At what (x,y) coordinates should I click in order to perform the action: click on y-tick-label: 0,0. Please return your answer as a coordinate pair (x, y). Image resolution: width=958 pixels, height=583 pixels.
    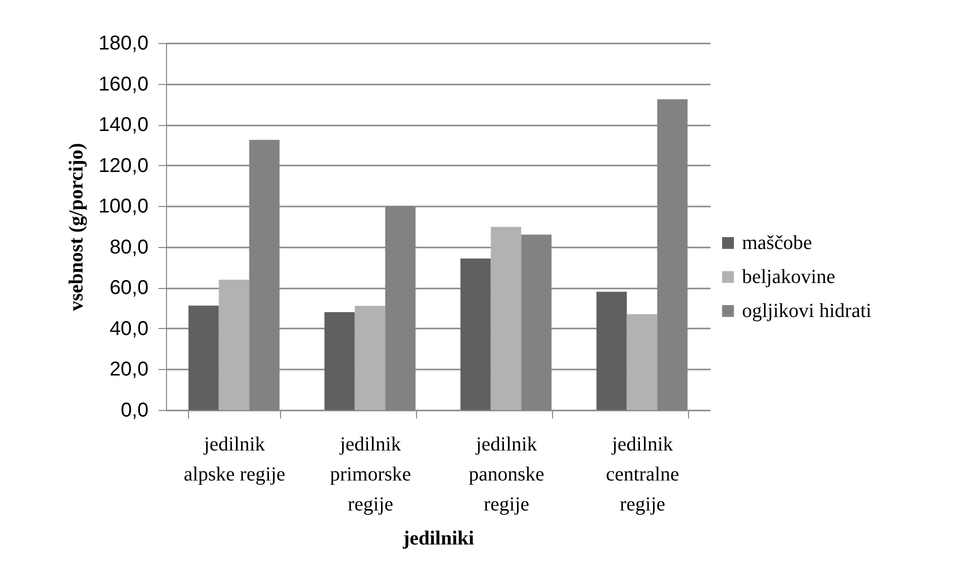
    Looking at the image, I should click on (134, 411).